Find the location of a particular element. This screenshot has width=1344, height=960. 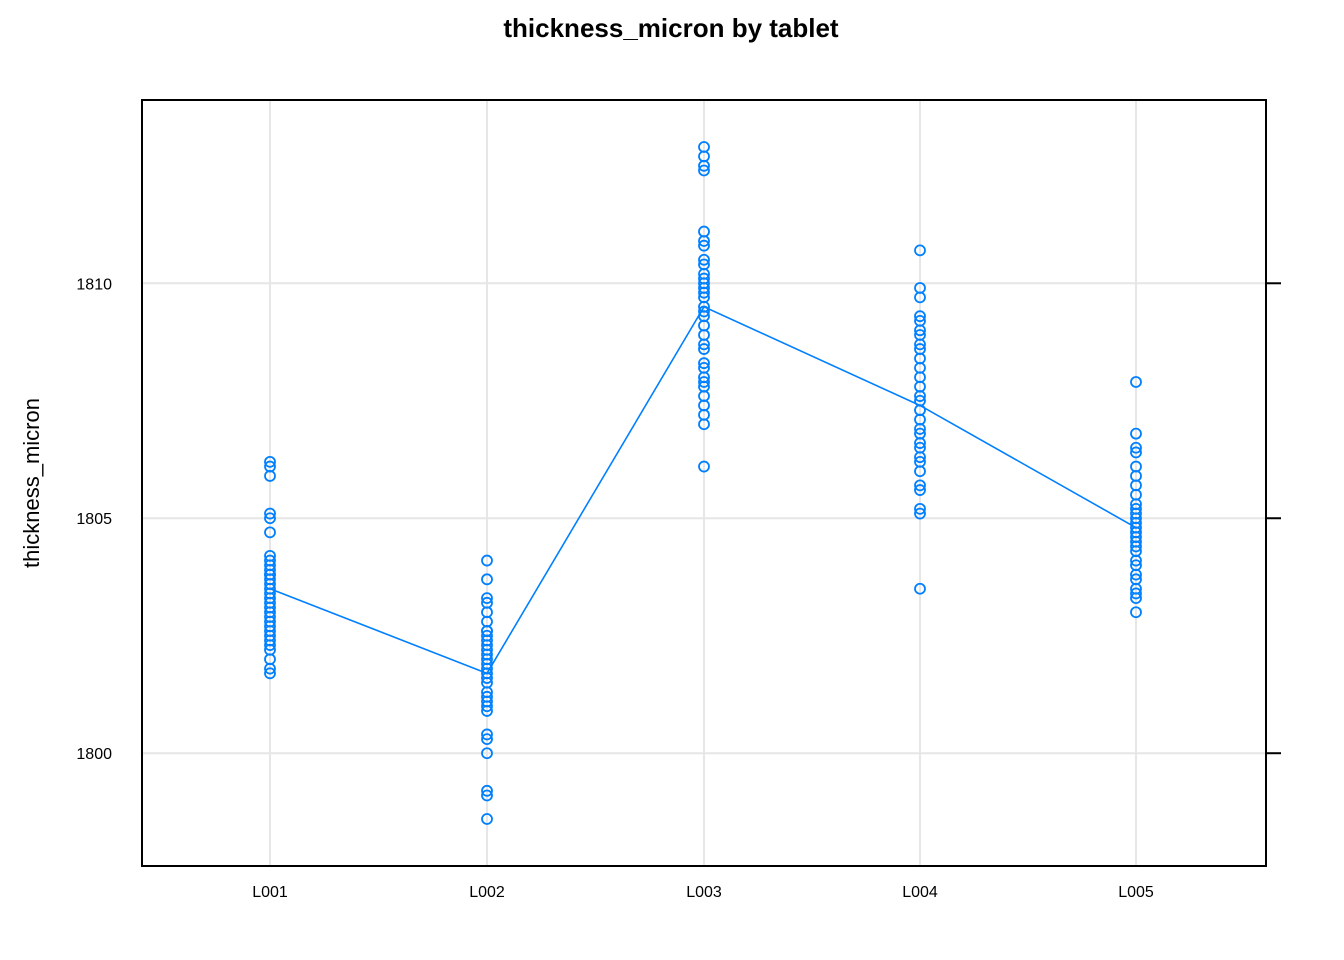

x-tick-label: L003 is located at coordinates (704, 892).